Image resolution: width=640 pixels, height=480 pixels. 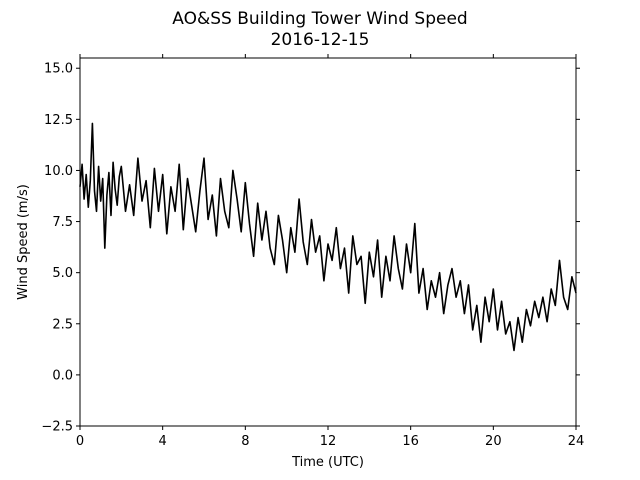 What do you see at coordinates (245, 441) in the screenshot?
I see `x-tick-label: 8` at bounding box center [245, 441].